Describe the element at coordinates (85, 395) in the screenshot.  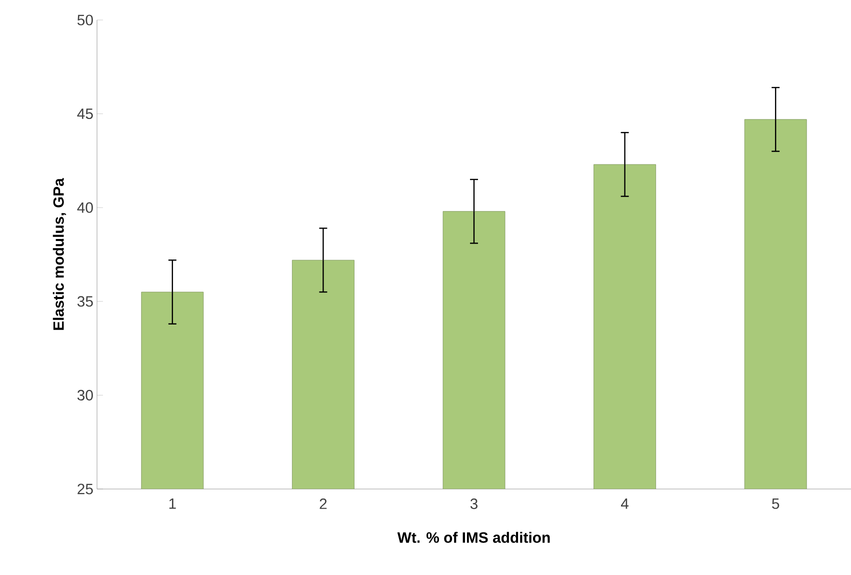
I see `y-tick-label: 30` at that location.